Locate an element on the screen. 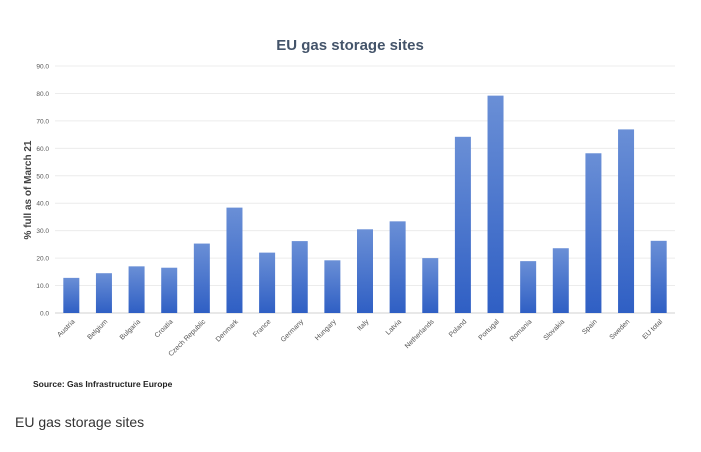  bar-germany is located at coordinates (299, 277).